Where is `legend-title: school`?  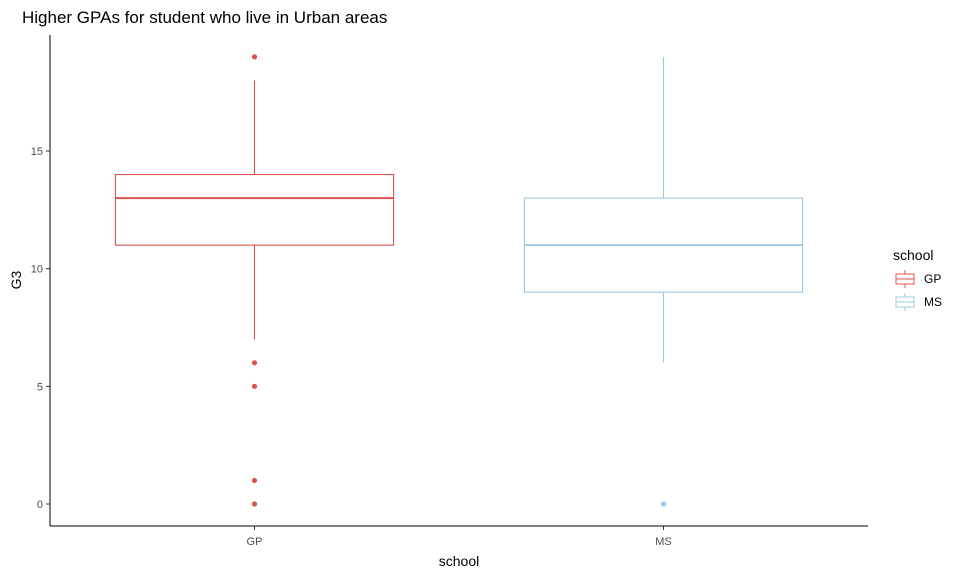
legend-title: school is located at coordinates (913, 255).